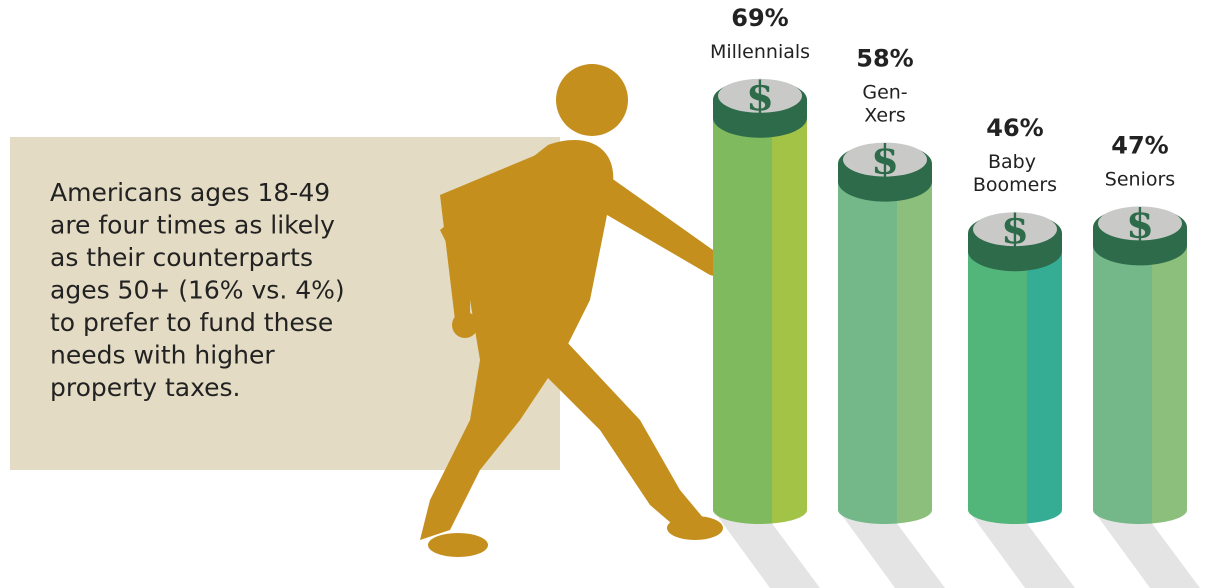 The height and width of the screenshot is (588, 1215). What do you see at coordinates (192, 225) in the screenshot?
I see `note-line: are four times as likely` at bounding box center [192, 225].